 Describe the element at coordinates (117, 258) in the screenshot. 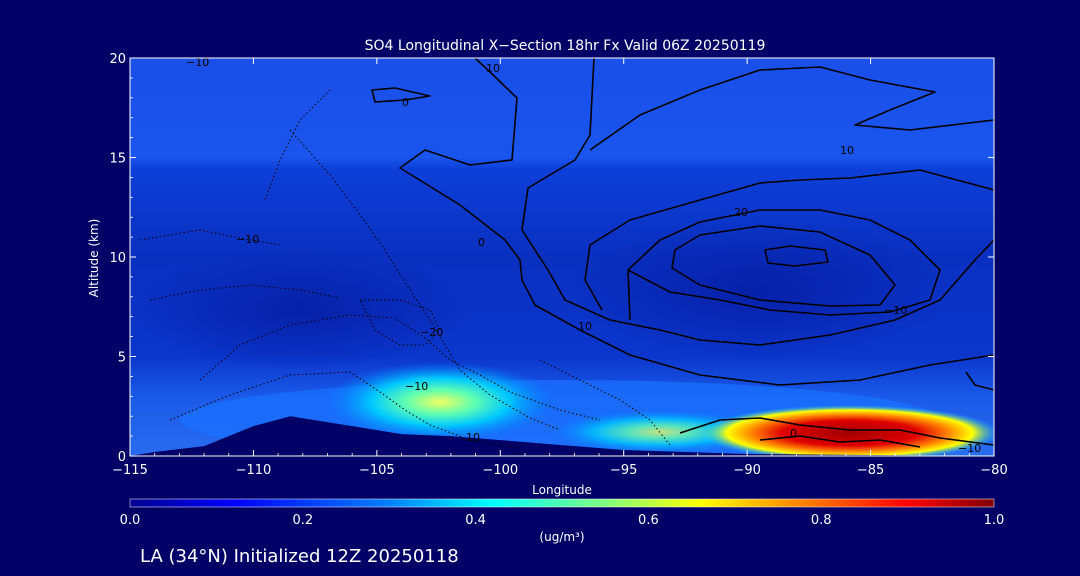

I see `y-tick-label: 10` at that location.